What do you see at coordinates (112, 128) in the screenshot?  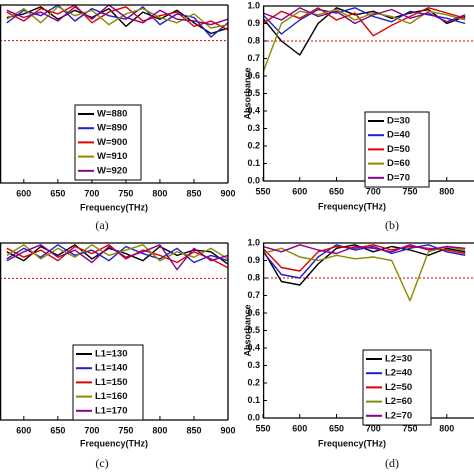 I see `legend-label: W=890` at bounding box center [112, 128].